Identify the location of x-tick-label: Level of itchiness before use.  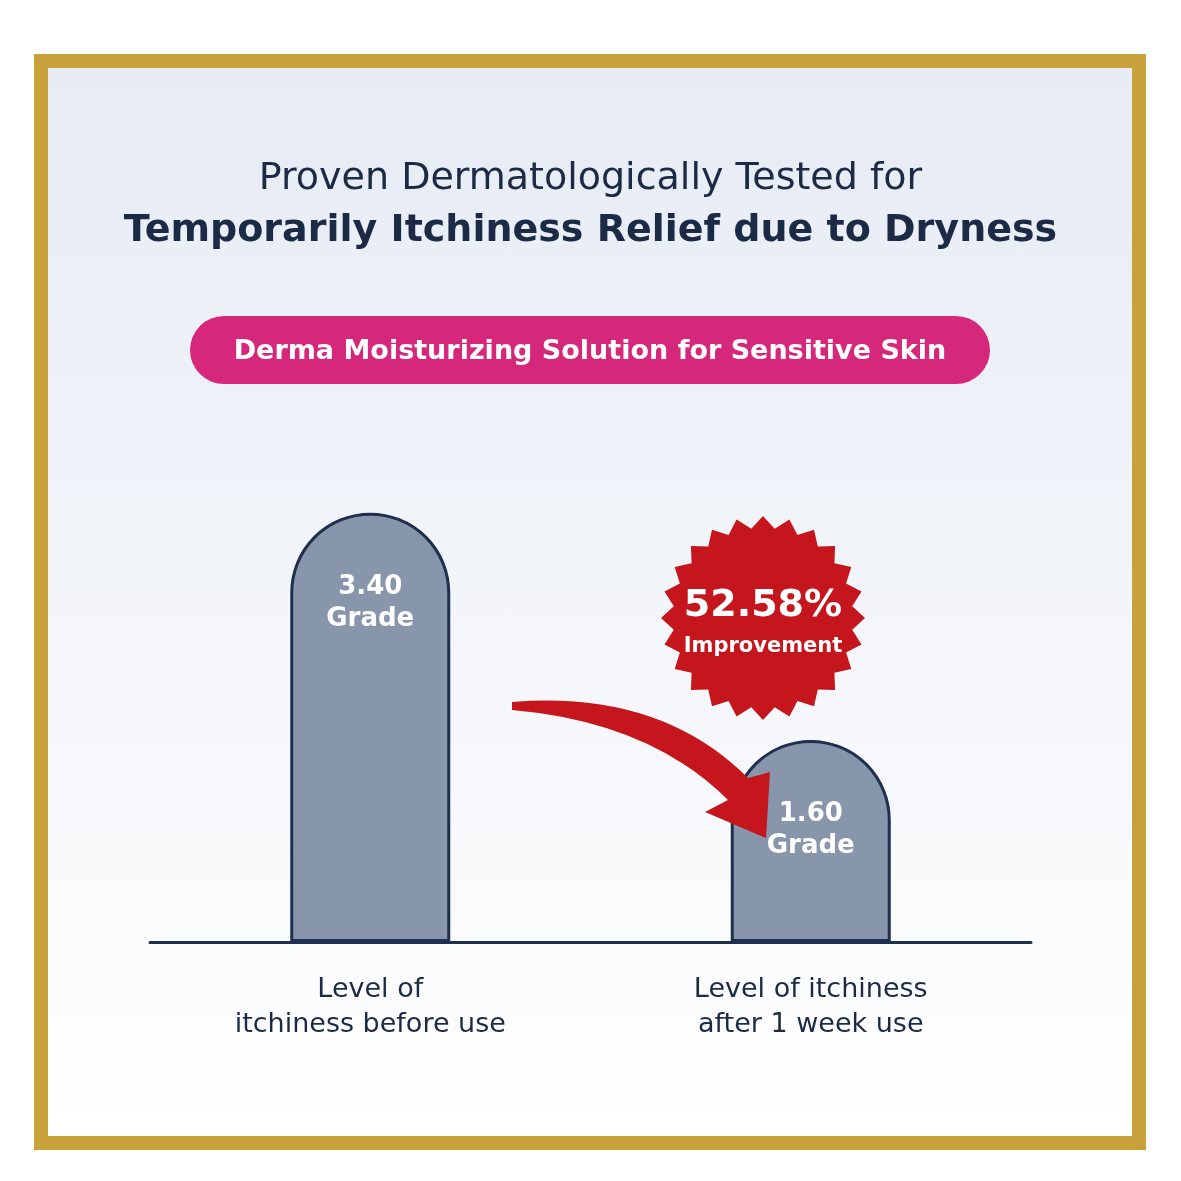
(370, 1005).